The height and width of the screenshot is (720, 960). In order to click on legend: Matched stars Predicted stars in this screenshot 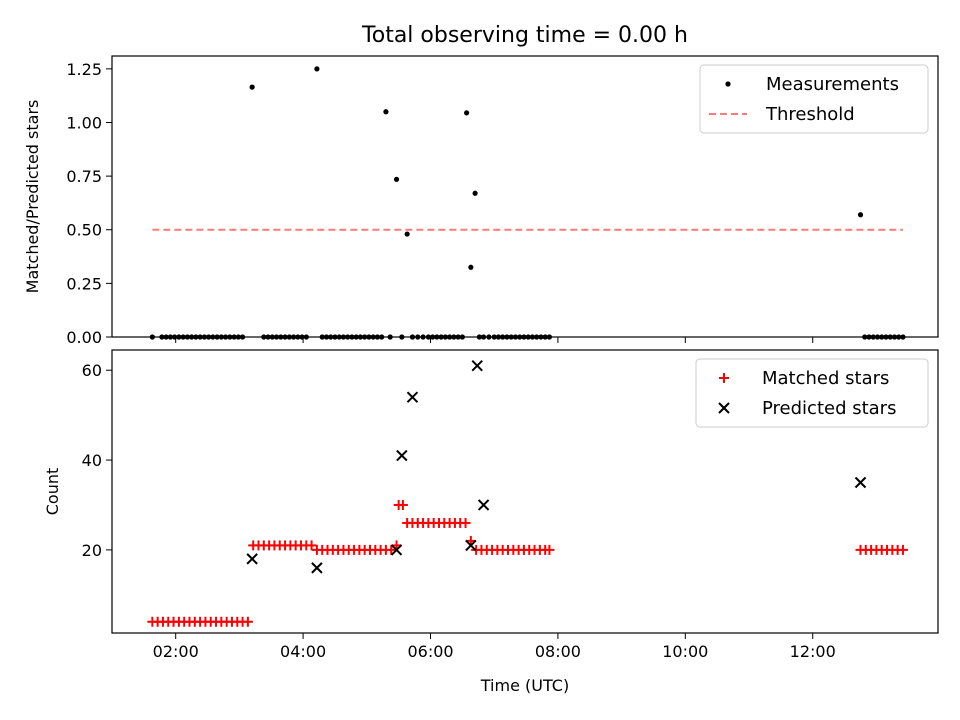, I will do `click(812, 393)`.